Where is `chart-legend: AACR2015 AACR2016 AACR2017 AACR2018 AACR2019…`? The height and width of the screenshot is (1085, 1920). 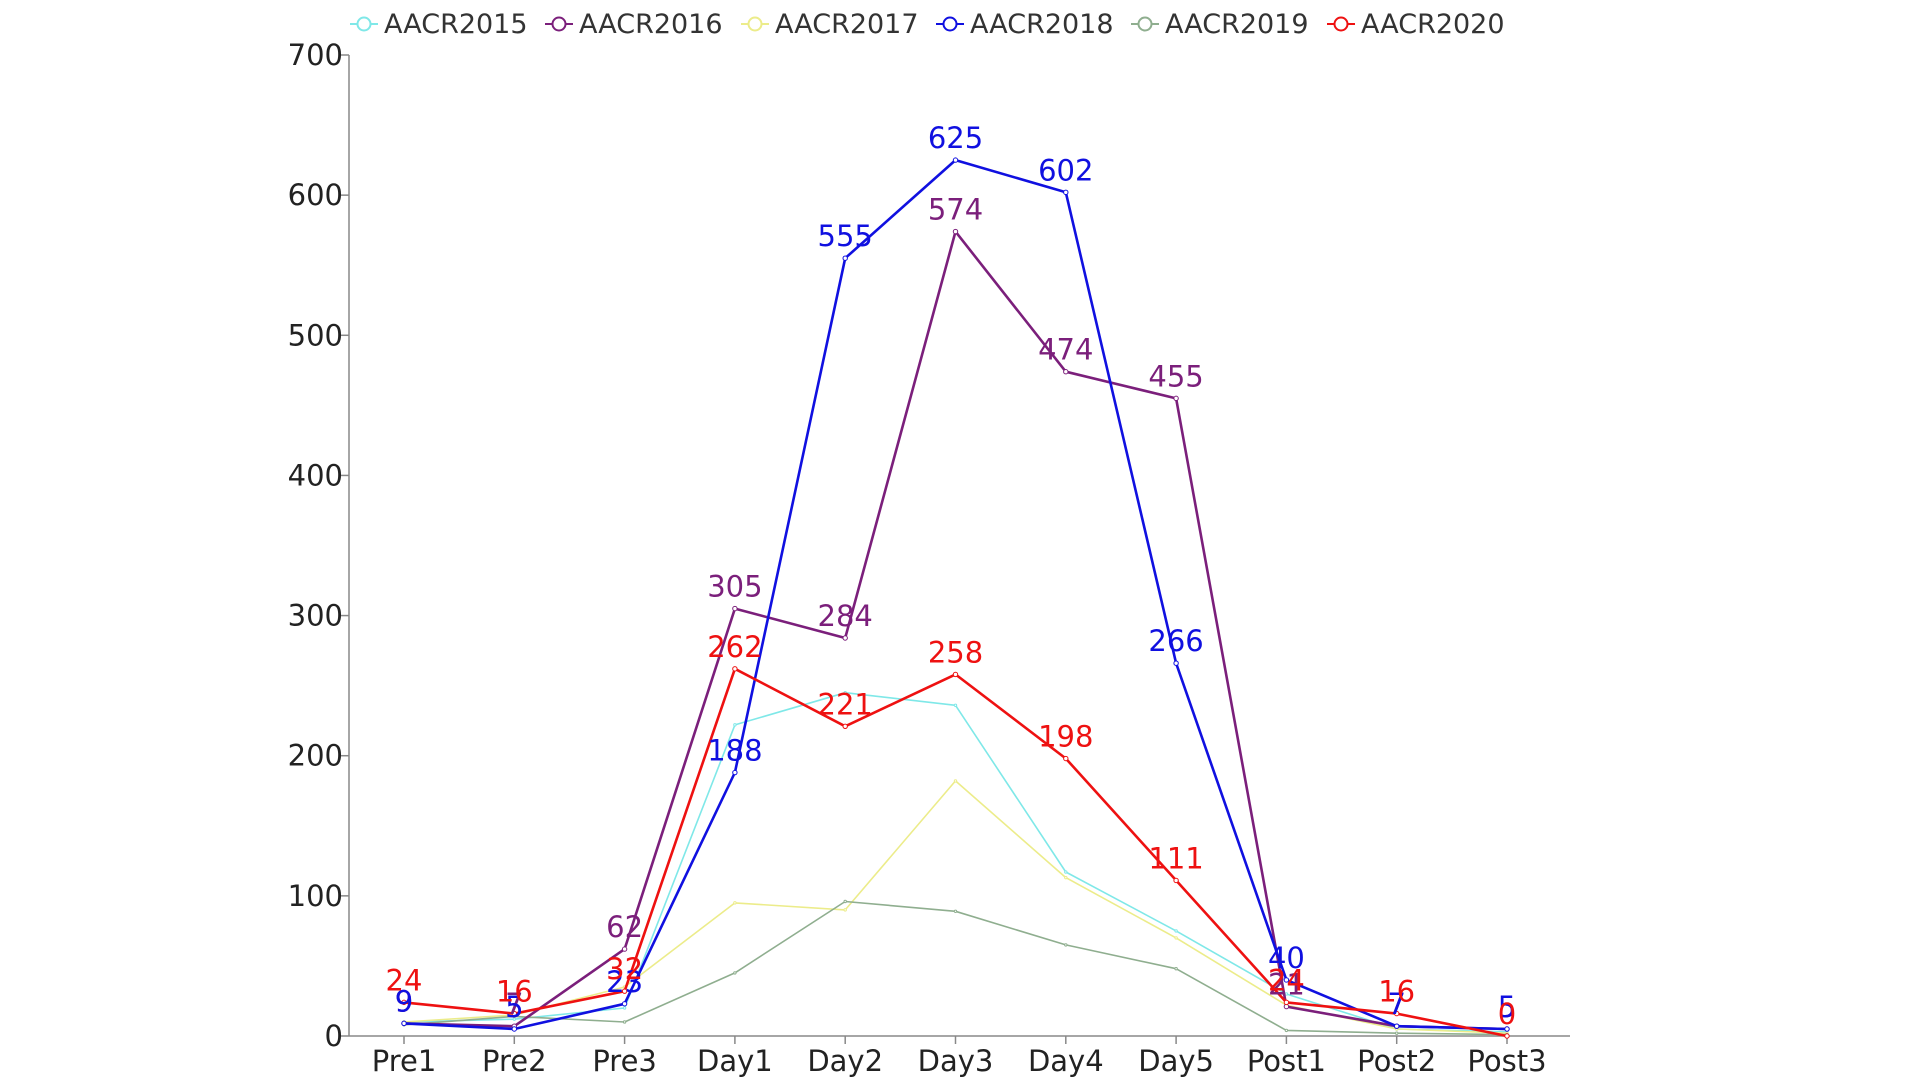
chart-legend: AACR2015 AACR2016 AACR2017 AACR2018 AACR2019… is located at coordinates (927, 24).